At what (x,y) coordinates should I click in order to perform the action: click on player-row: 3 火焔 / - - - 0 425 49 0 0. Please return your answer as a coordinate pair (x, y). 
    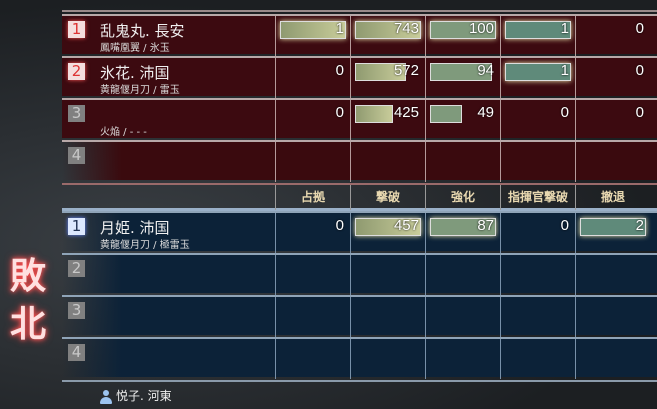
    Looking at the image, I should click on (359, 119).